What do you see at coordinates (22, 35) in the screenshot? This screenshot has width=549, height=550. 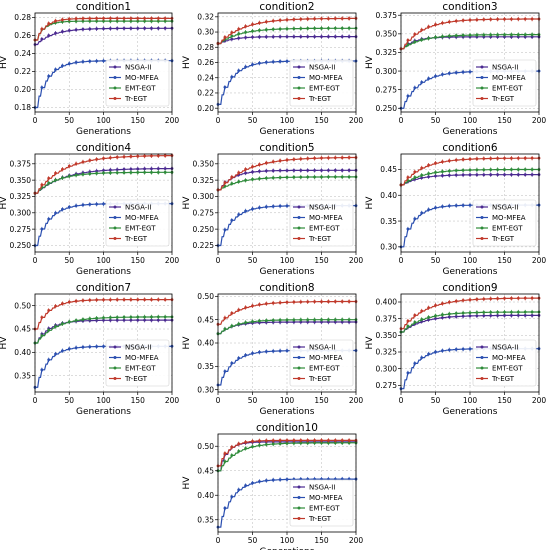 I see `y-tick-label: 0.26` at bounding box center [22, 35].